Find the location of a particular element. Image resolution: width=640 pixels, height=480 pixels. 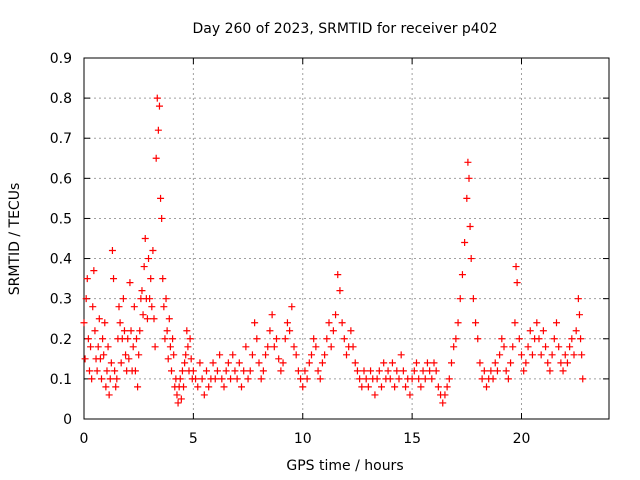

x-tick-label: 5 is located at coordinates (193, 439).